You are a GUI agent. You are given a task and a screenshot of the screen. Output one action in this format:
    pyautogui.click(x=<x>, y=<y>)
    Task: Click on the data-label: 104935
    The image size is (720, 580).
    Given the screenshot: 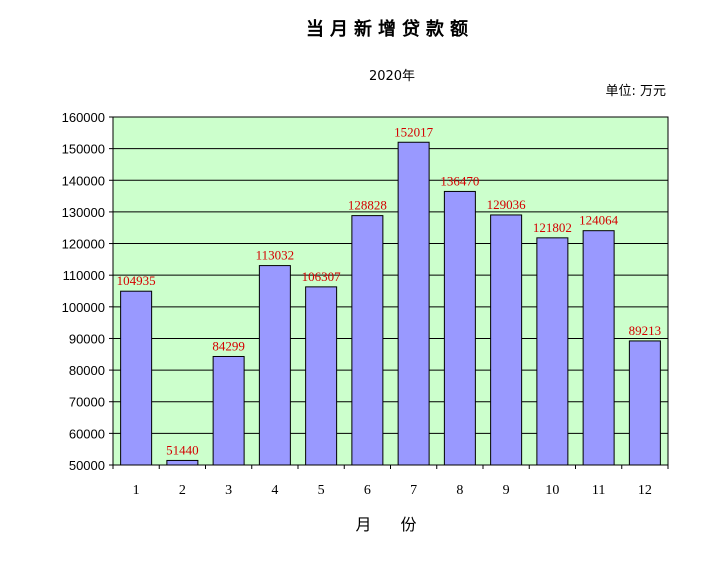 What is the action you would take?
    pyautogui.click(x=136, y=280)
    